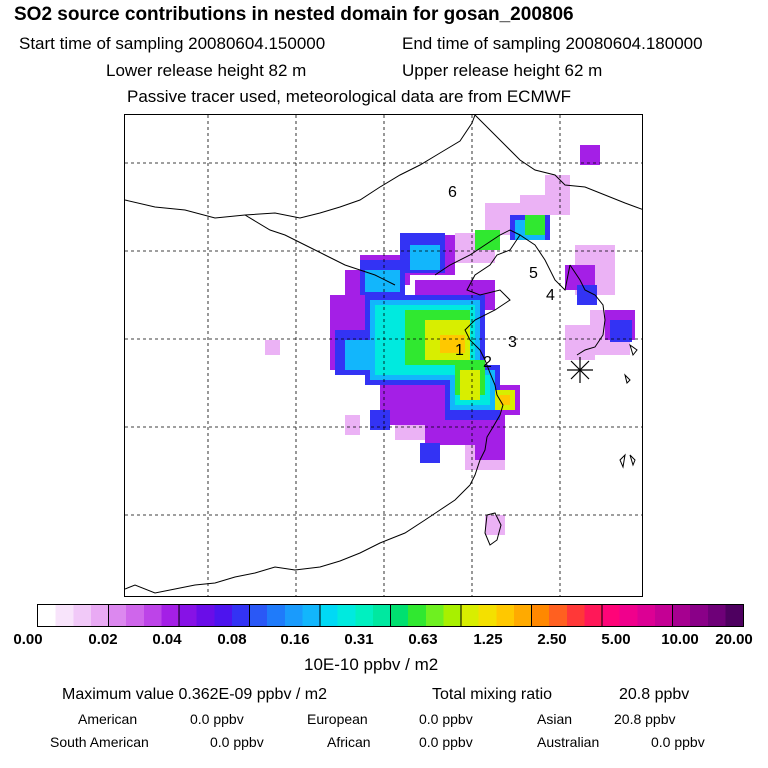 This screenshot has width=768, height=768. I want to click on asterisk-icon, so click(580, 370).